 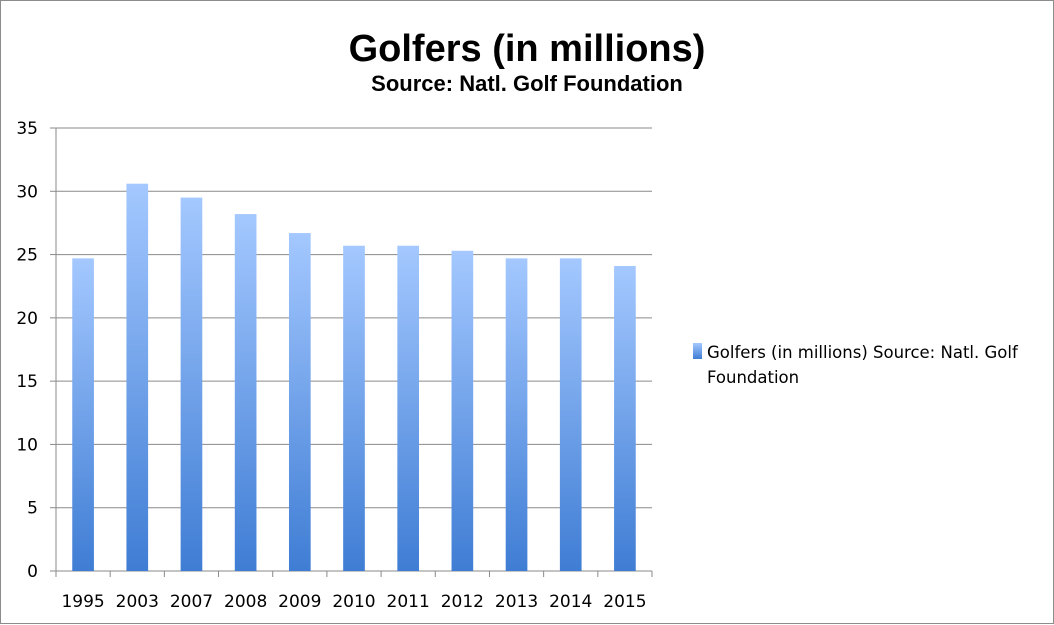 I want to click on bar-2011, so click(x=408, y=408).